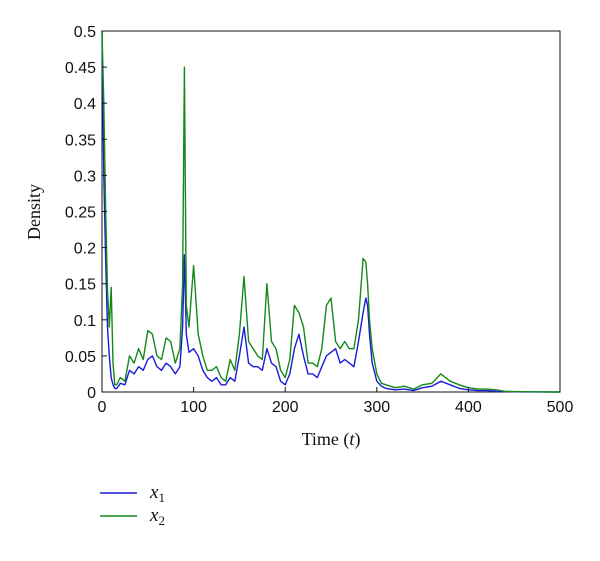 The width and height of the screenshot is (600, 561). What do you see at coordinates (157, 493) in the screenshot?
I see `legend-label-x1: x1` at bounding box center [157, 493].